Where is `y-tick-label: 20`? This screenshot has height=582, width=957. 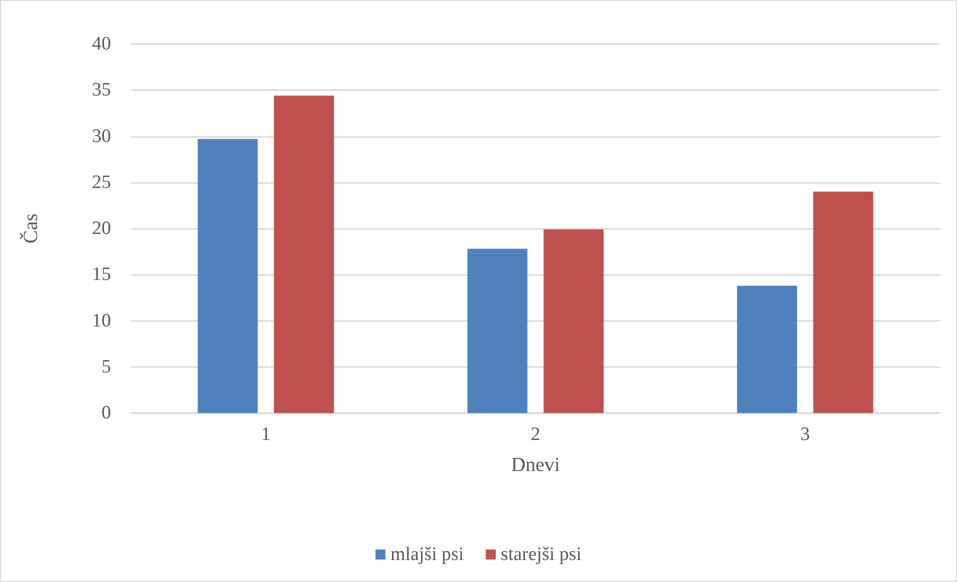
y-tick-label: 20 is located at coordinates (101, 228).